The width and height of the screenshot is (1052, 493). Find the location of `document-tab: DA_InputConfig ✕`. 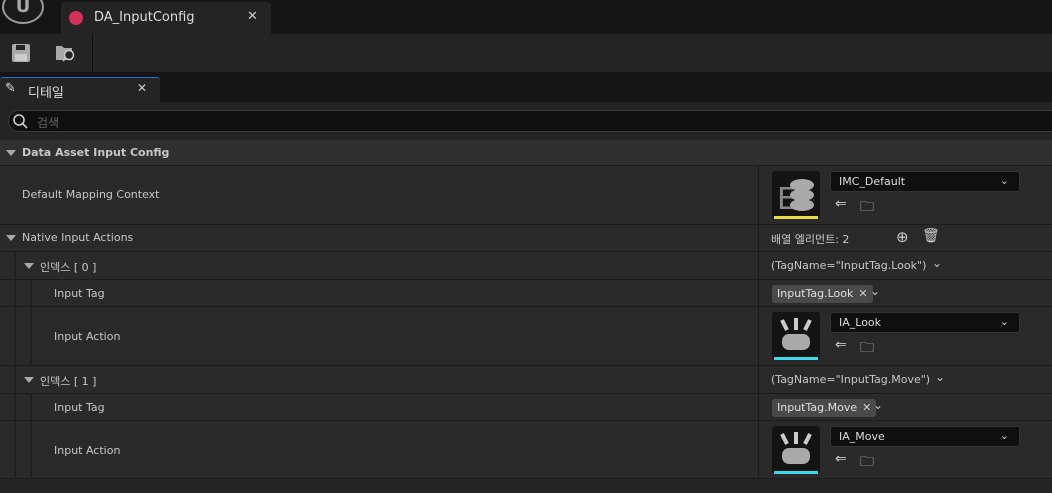

document-tab: DA_InputConfig ✕ is located at coordinates (166, 18).